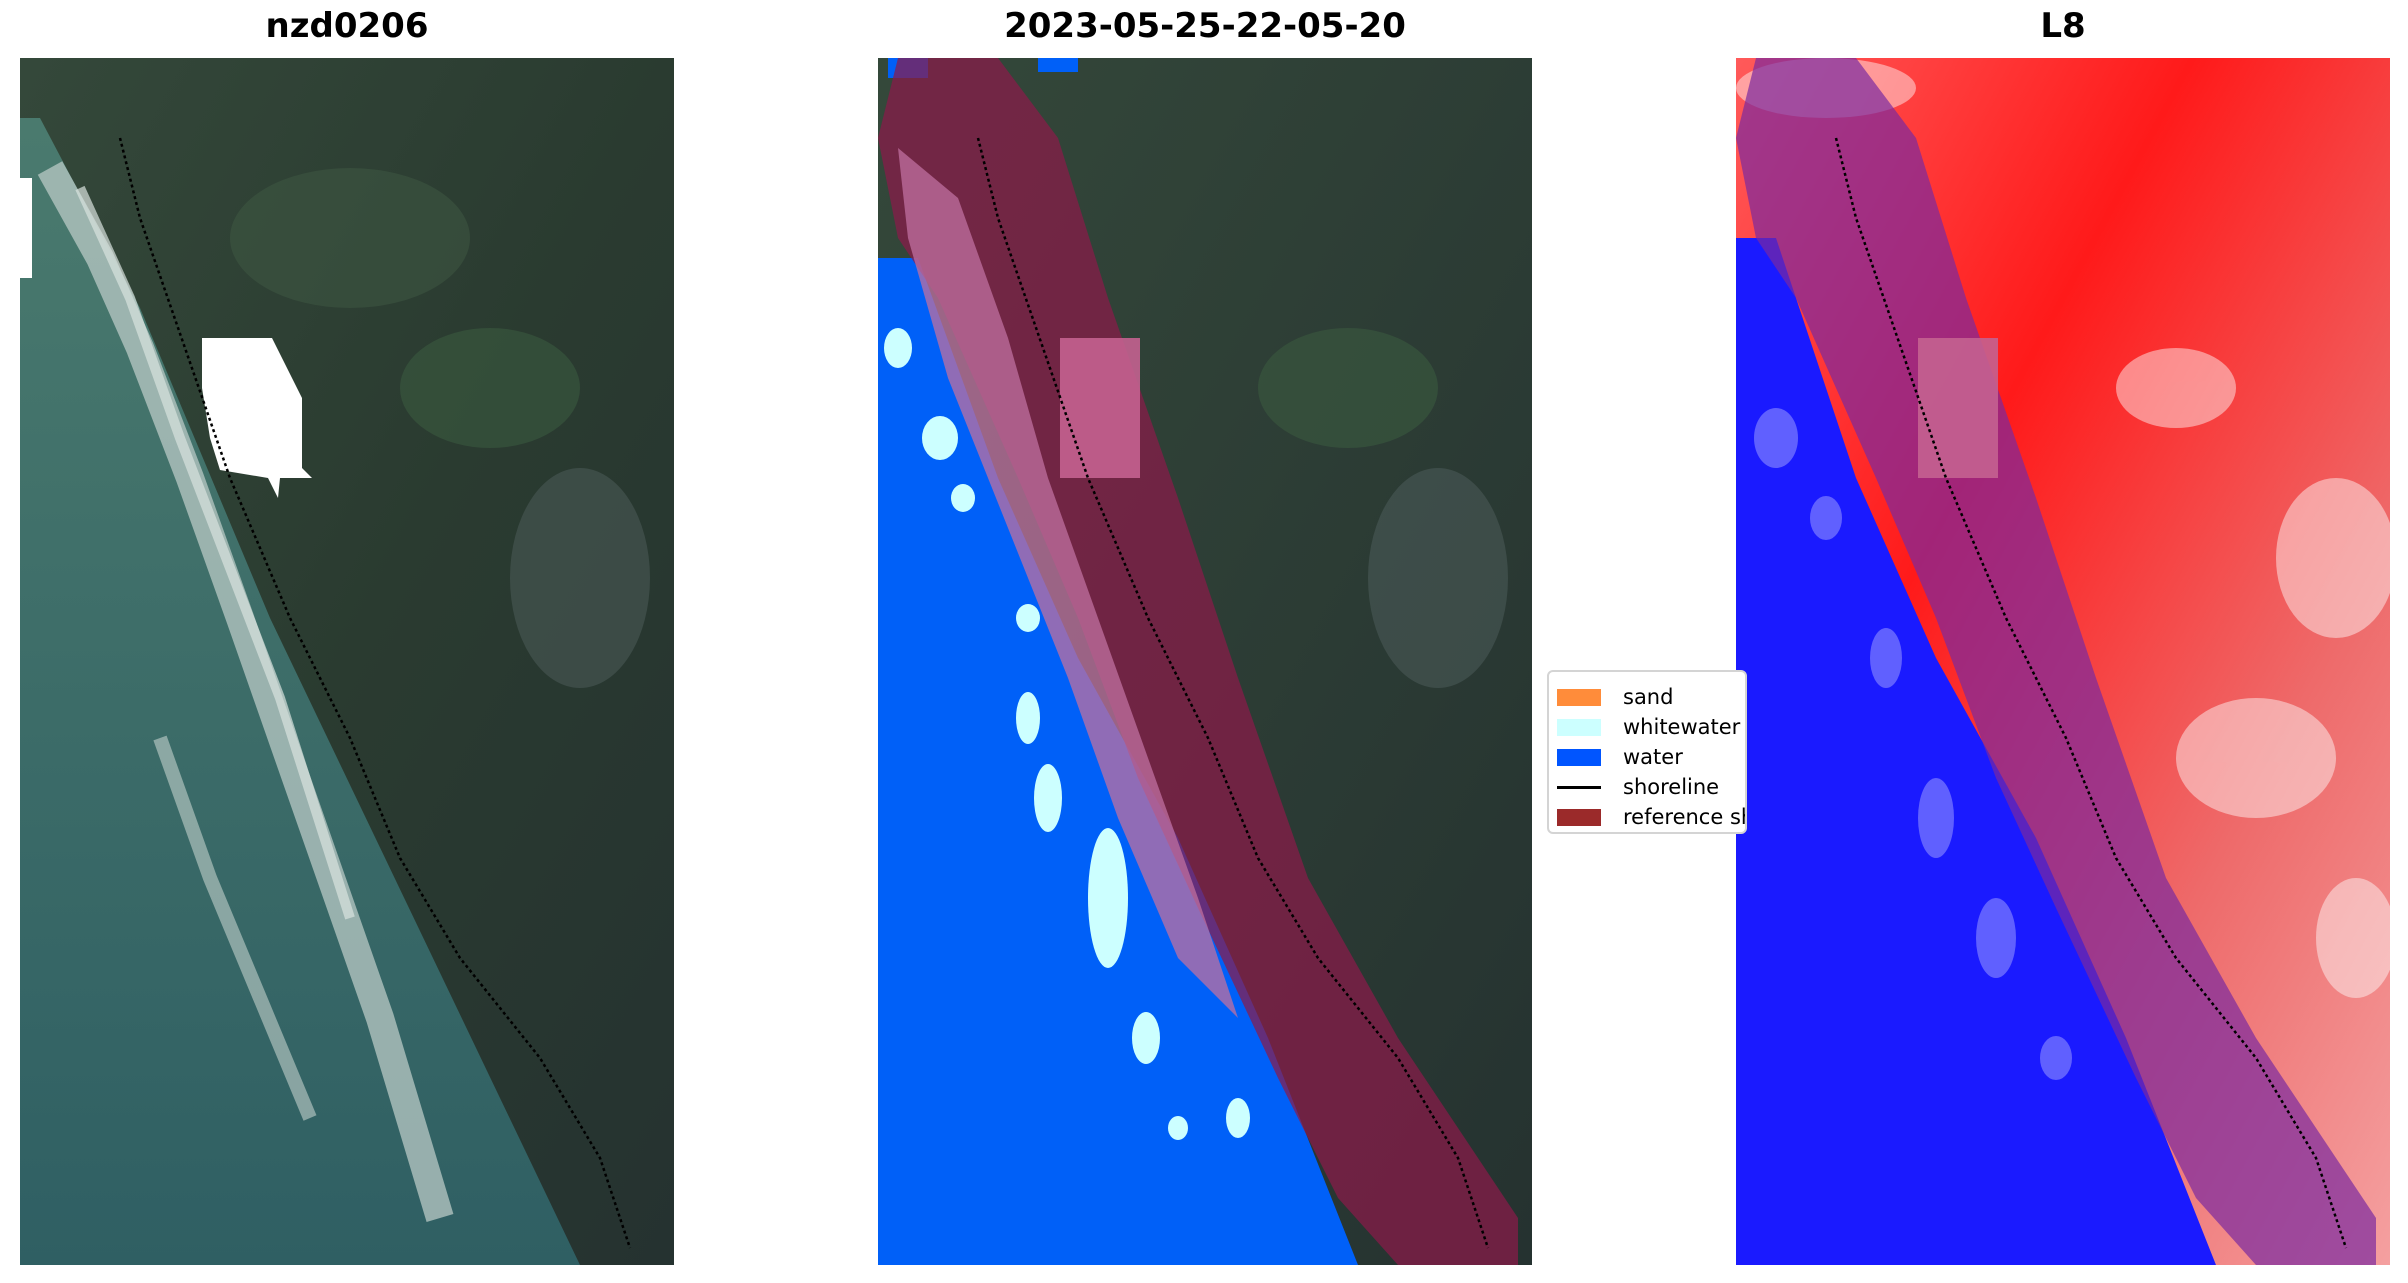 This screenshot has width=2408, height=1283. I want to click on legend-swatch-water, so click(1579, 757).